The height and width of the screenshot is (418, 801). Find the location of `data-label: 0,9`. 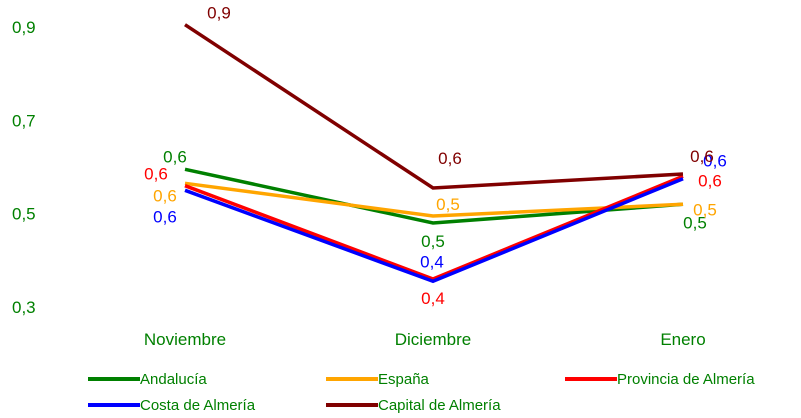

data-label: 0,9 is located at coordinates (219, 13).